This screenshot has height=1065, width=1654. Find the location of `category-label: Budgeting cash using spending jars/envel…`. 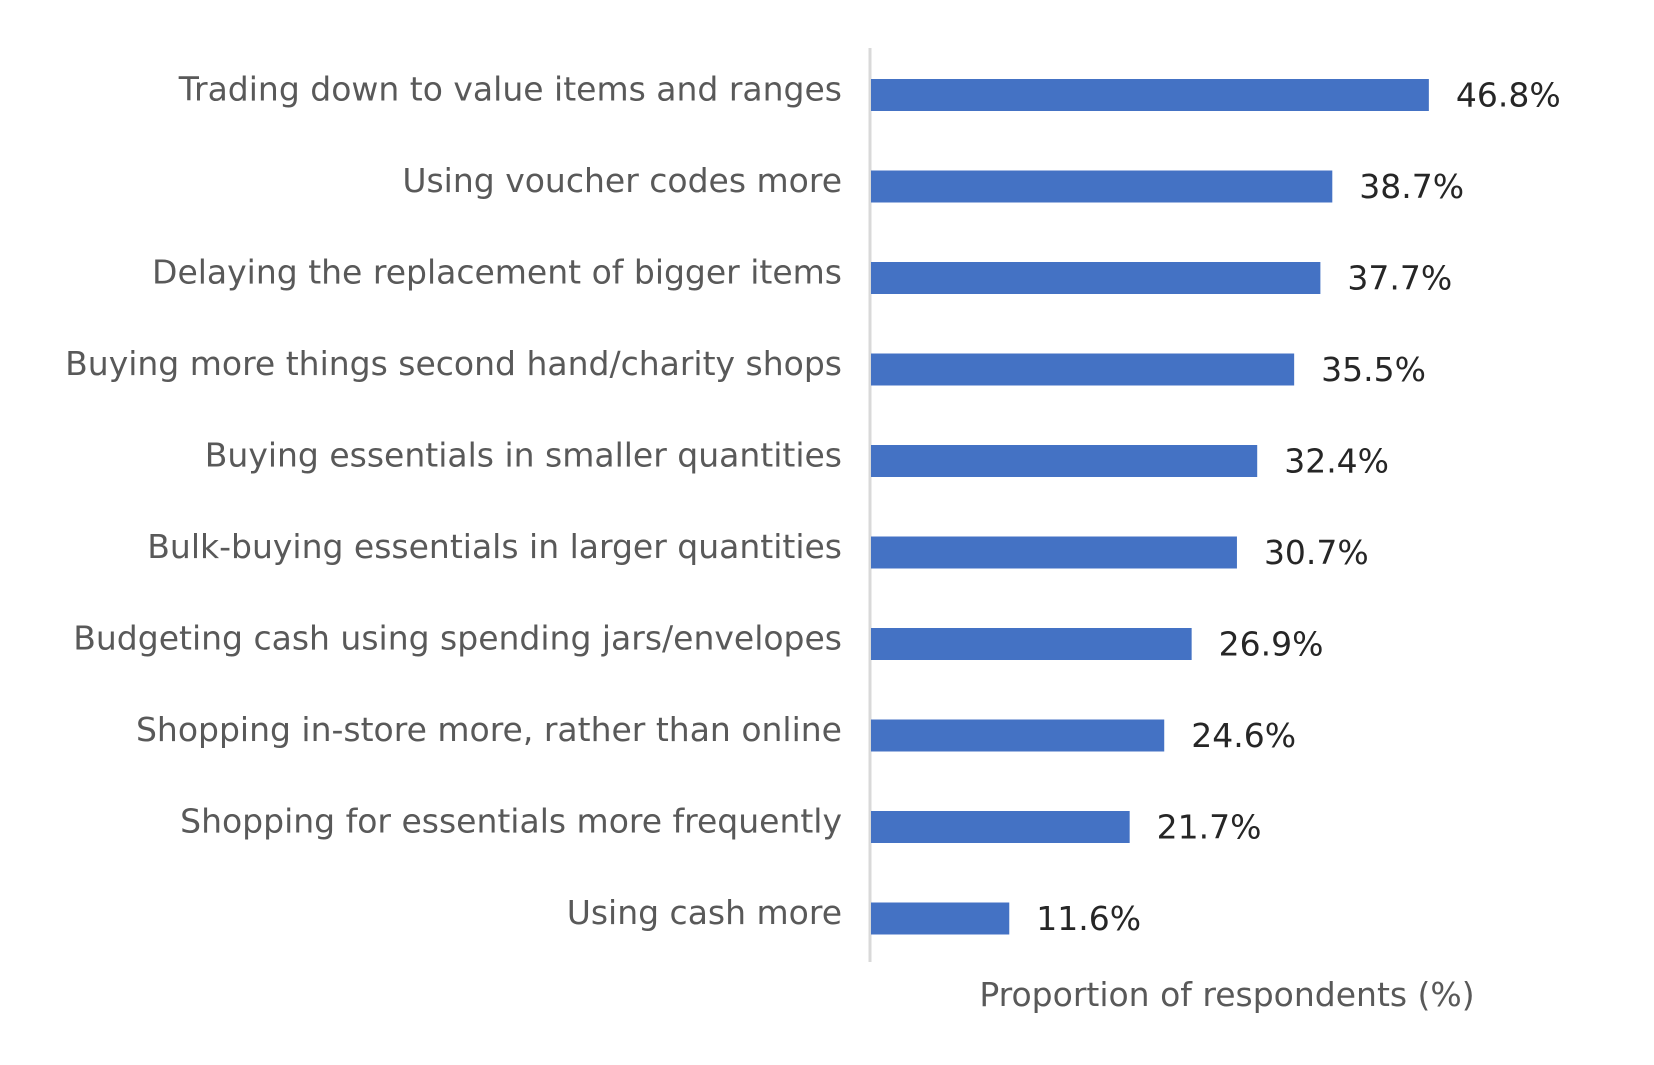

category-label: Budgeting cash using spending jars/envel… is located at coordinates (457, 638).